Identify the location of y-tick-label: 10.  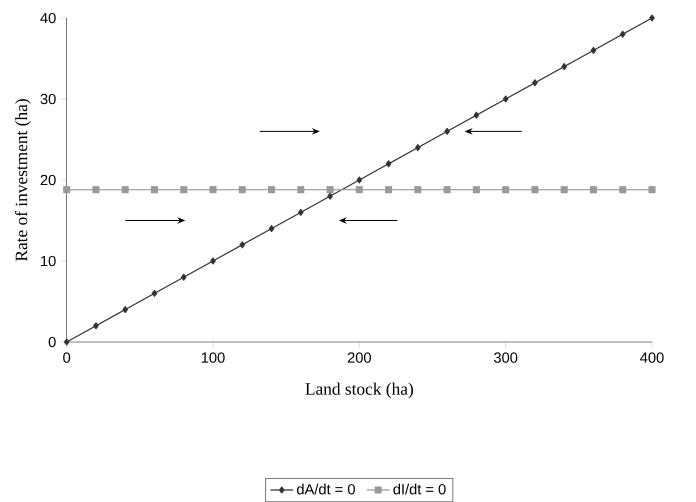
(48, 261).